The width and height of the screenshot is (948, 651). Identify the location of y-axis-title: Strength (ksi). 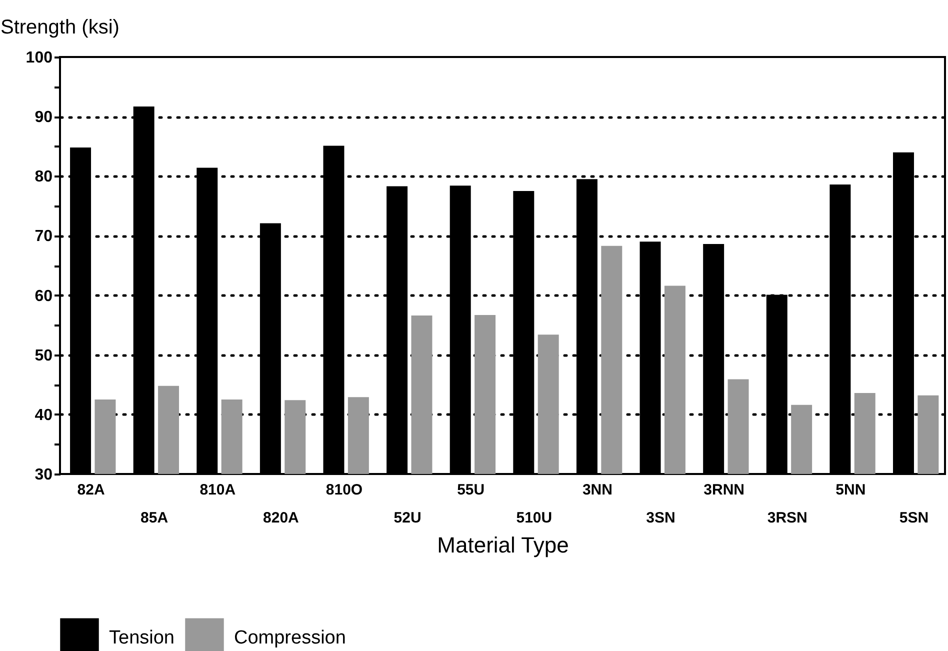
(60, 27).